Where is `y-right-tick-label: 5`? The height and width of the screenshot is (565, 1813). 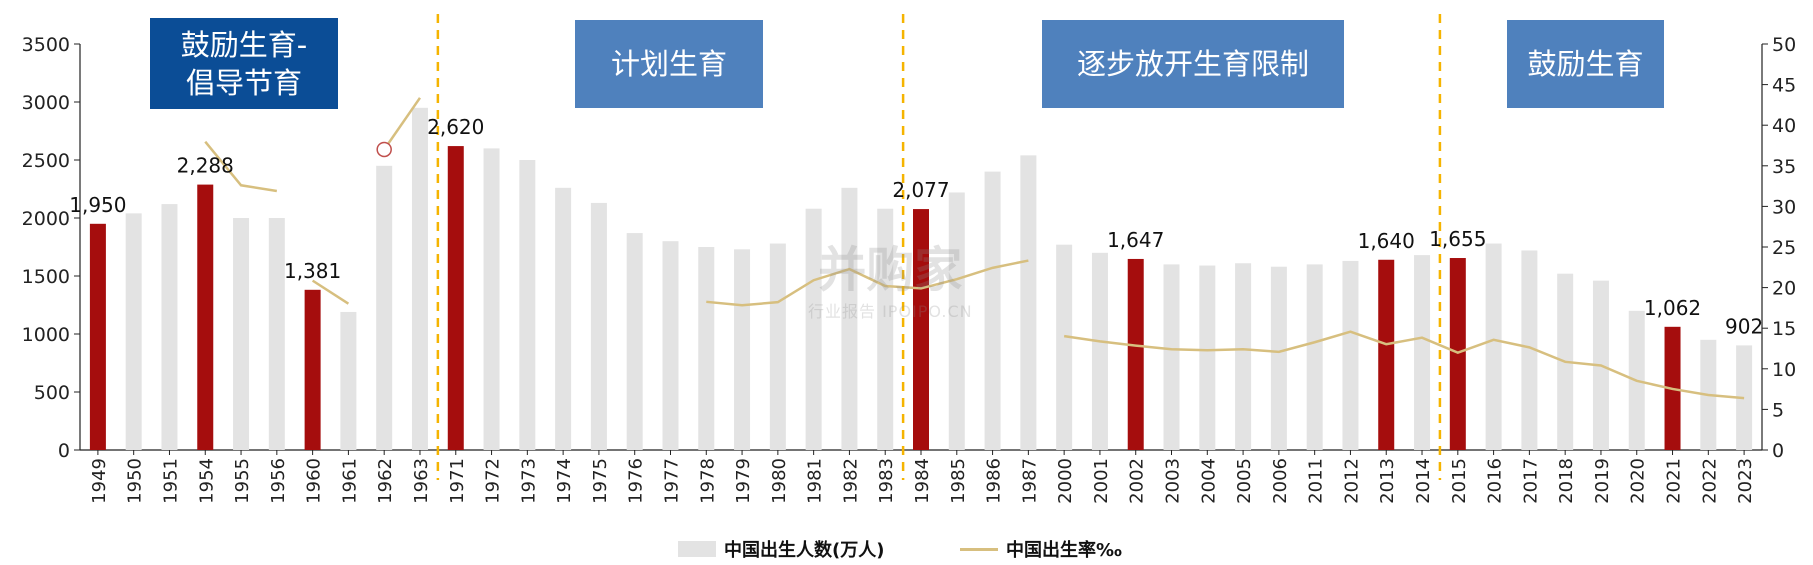 y-right-tick-label: 5 is located at coordinates (1778, 410).